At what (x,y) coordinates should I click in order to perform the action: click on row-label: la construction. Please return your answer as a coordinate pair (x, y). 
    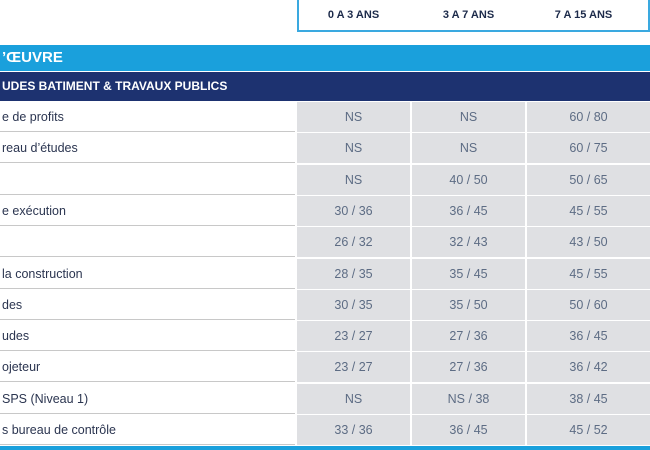
    Looking at the image, I should click on (147, 274).